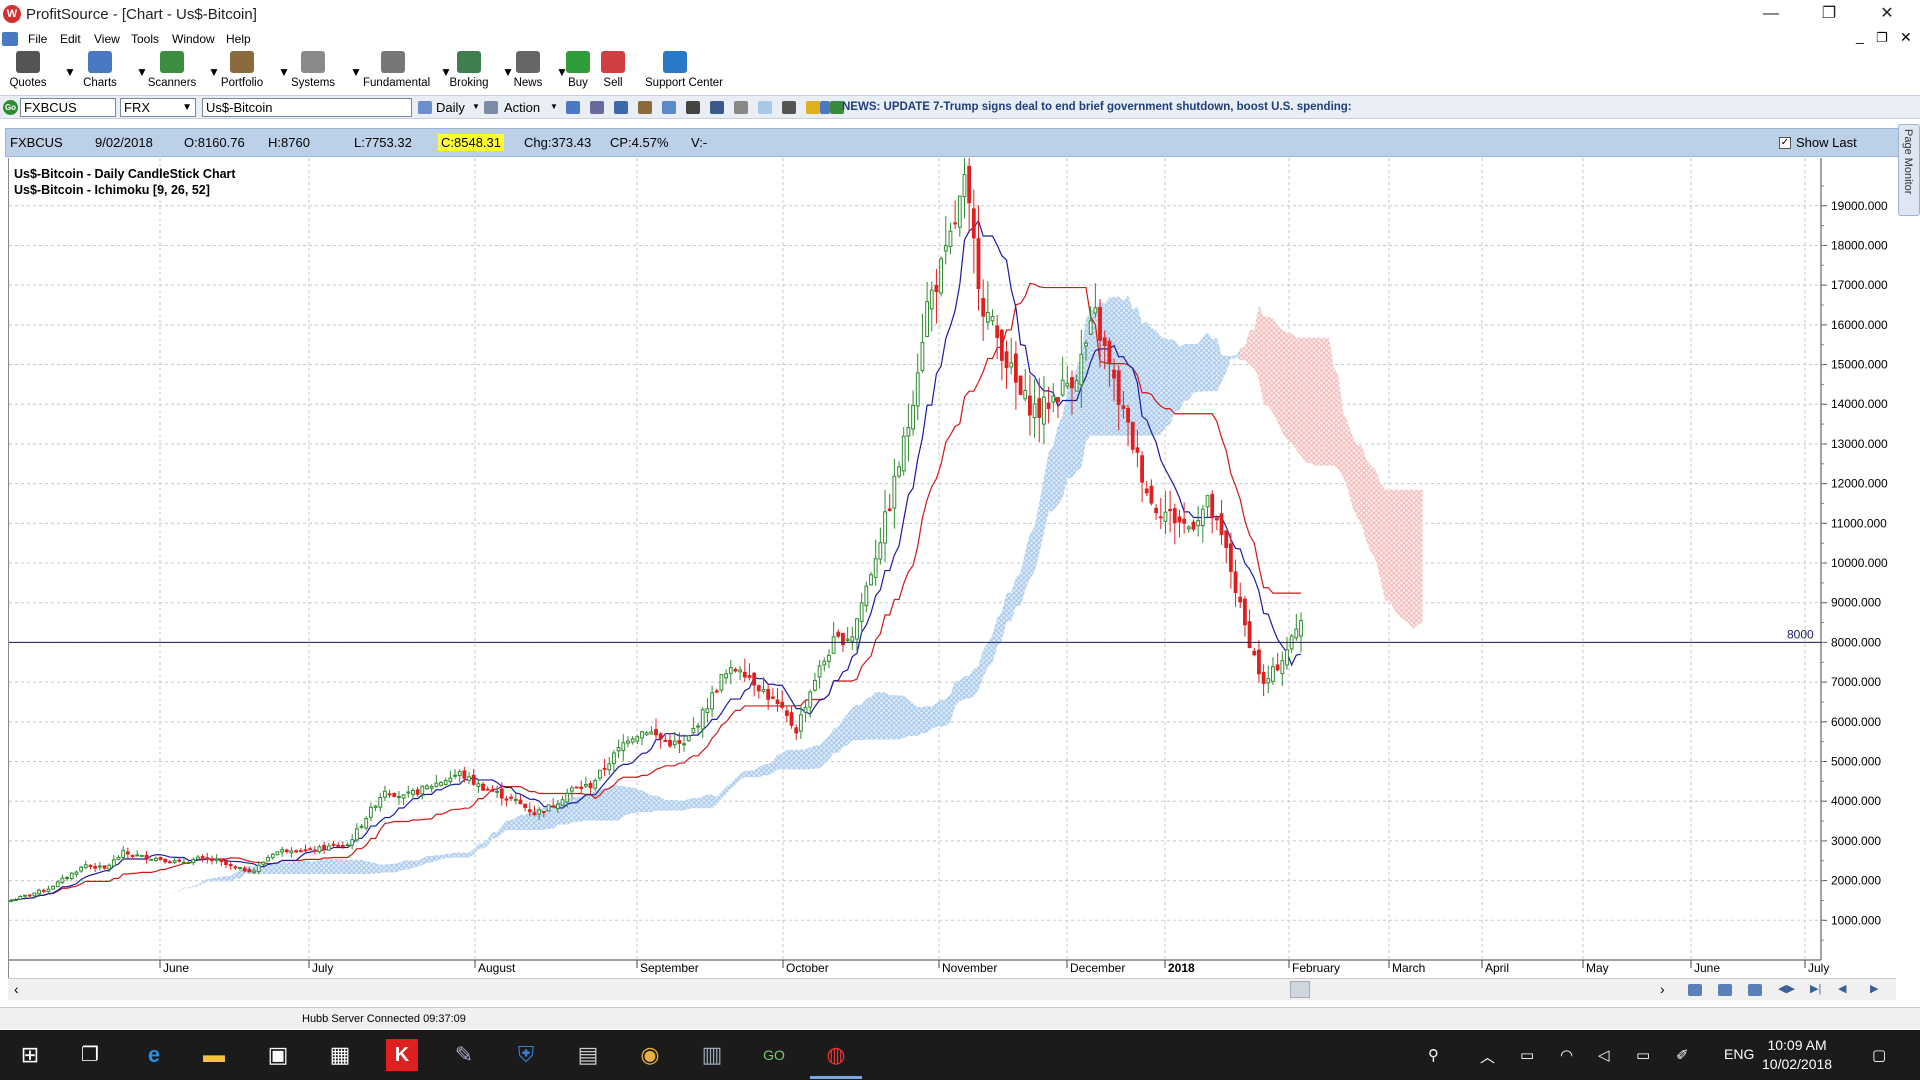 This screenshot has height=1080, width=1920. I want to click on file-explorer-icon: ▬, so click(214, 1054).